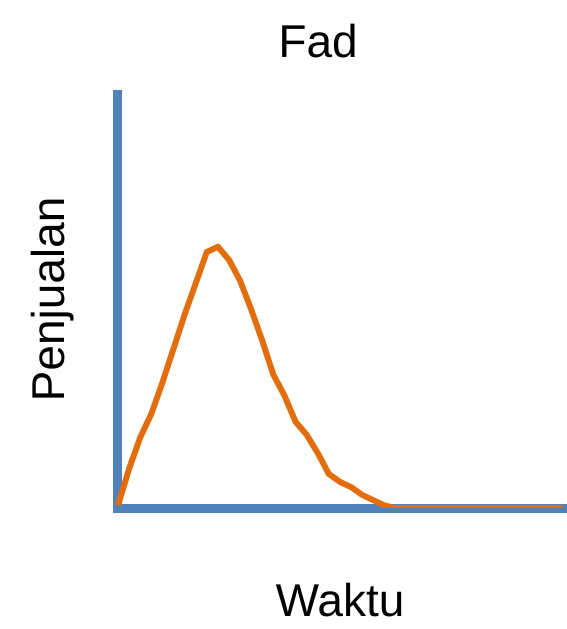 Image resolution: width=567 pixels, height=629 pixels. I want to click on x-axis-title: Waktu, so click(340, 600).